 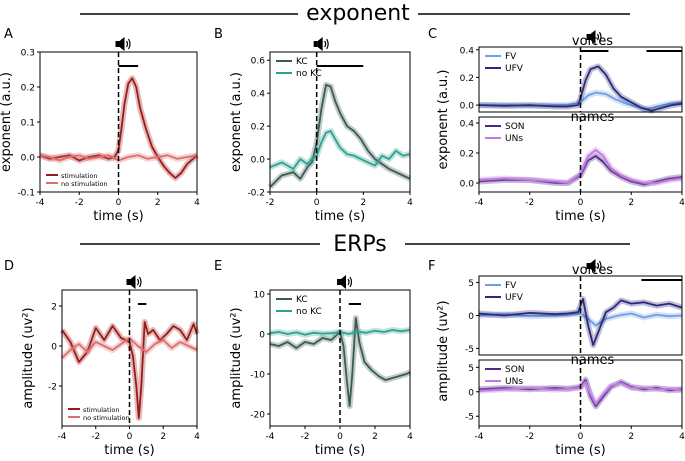 I want to click on x-tick-label-D-2: 0, so click(x=130, y=437).